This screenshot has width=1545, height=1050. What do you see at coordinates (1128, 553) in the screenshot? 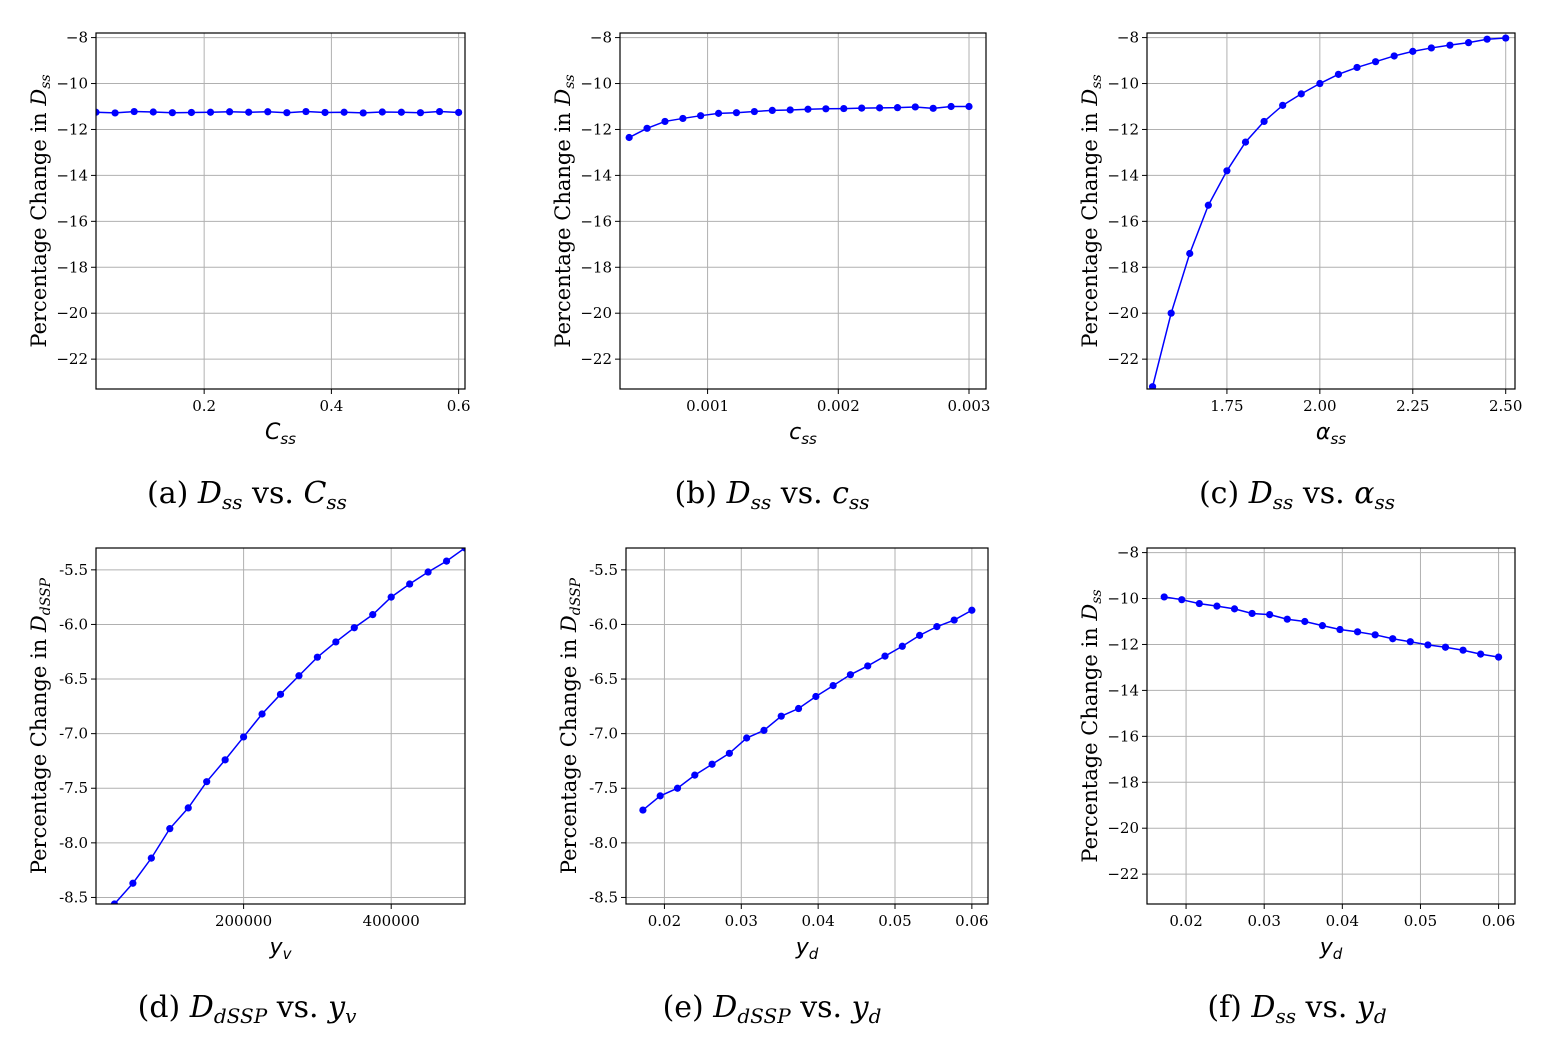
I see `y-tick-label: −8` at bounding box center [1128, 553].